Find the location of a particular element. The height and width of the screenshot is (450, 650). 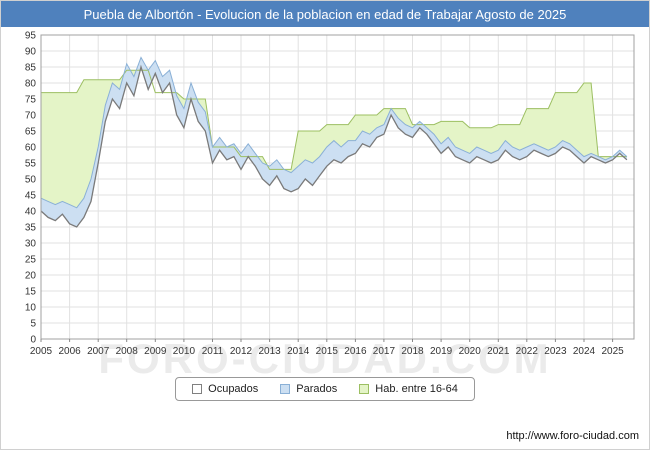

svg-text: 70 is located at coordinates (31, 116).